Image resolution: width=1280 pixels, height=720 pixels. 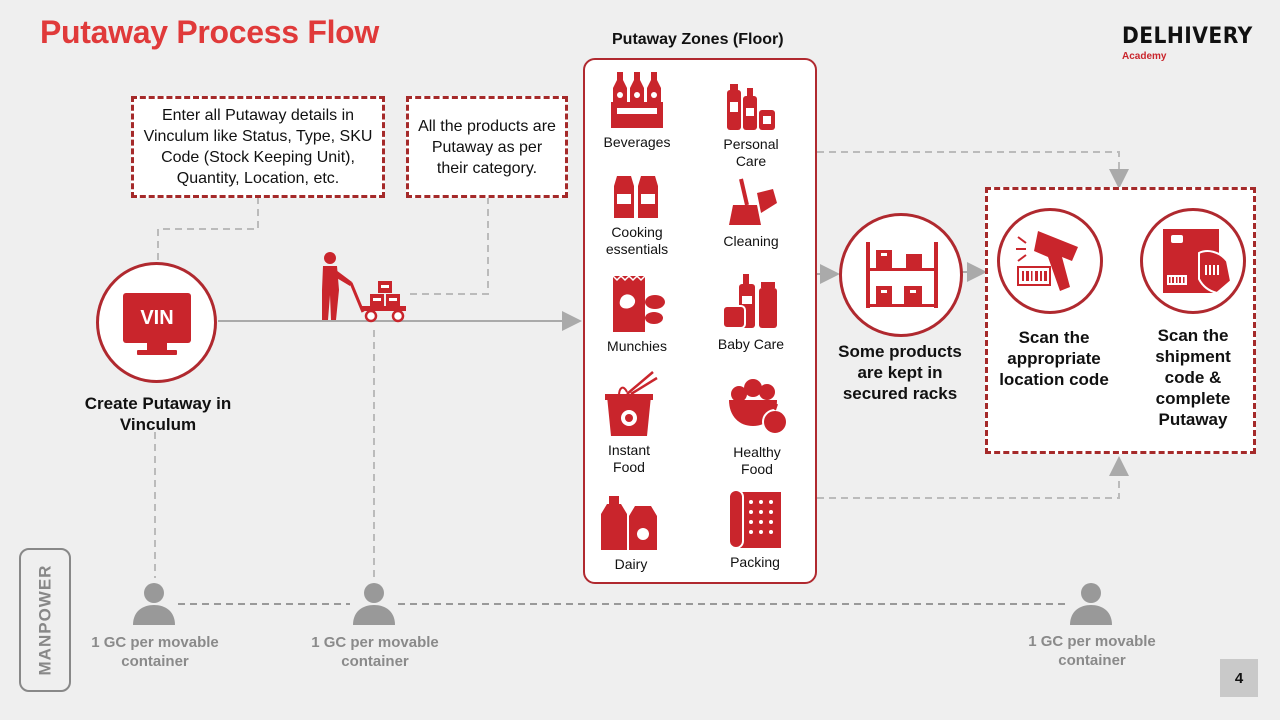 What do you see at coordinates (751, 152) in the screenshot?
I see `zone-label: Personal Care` at bounding box center [751, 152].